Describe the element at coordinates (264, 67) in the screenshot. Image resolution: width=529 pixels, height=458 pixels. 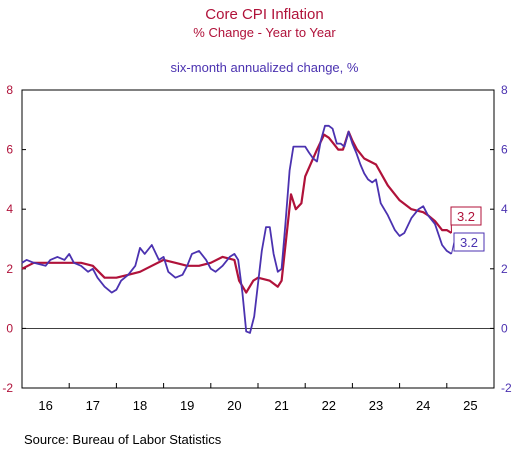
I see `series-label: six-month annualized change, %` at that location.